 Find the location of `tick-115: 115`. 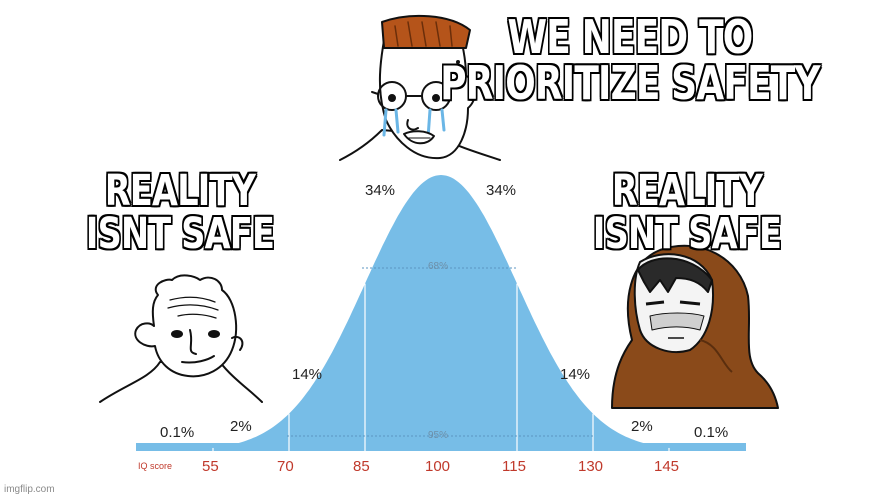

tick-115: 115 is located at coordinates (514, 466).